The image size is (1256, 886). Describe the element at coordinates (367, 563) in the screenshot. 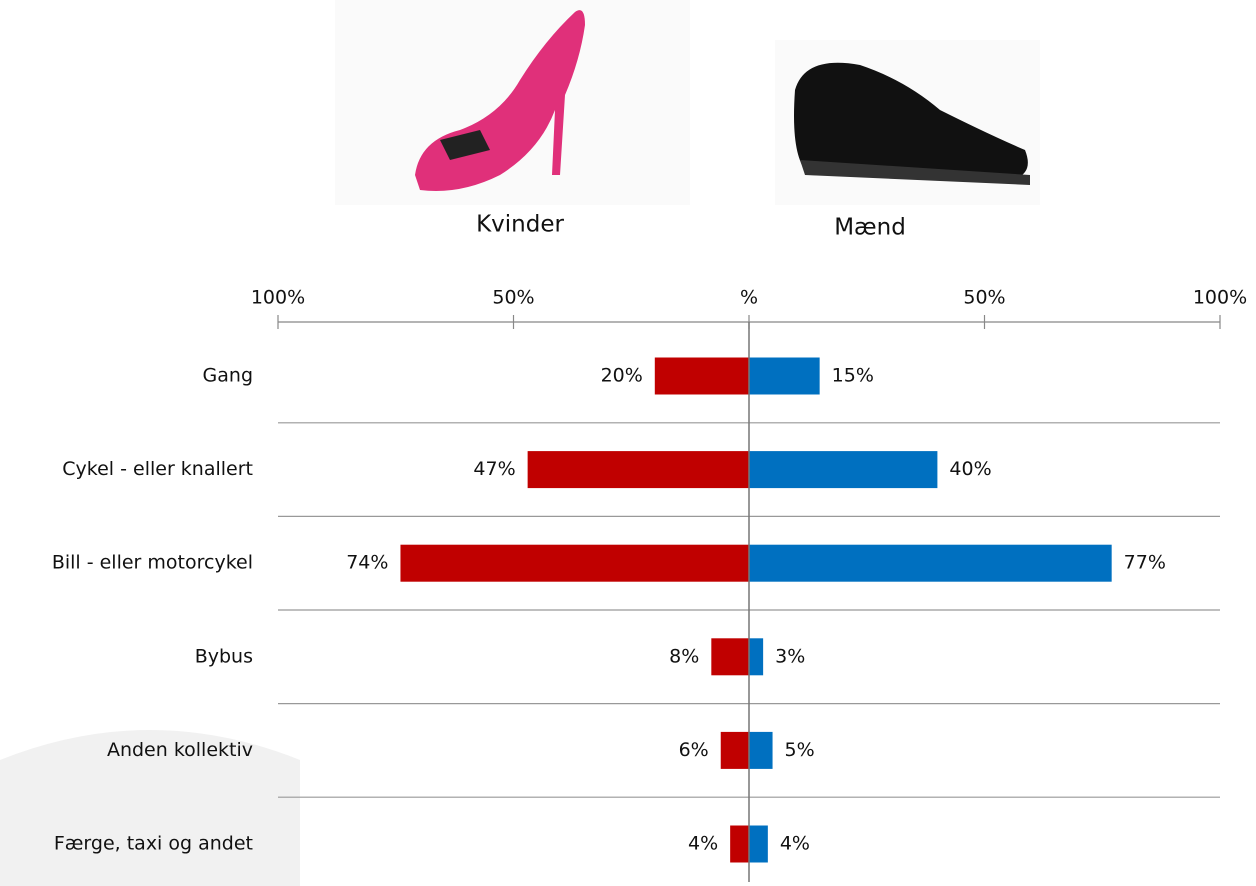

I see `value-label: 74%` at that location.